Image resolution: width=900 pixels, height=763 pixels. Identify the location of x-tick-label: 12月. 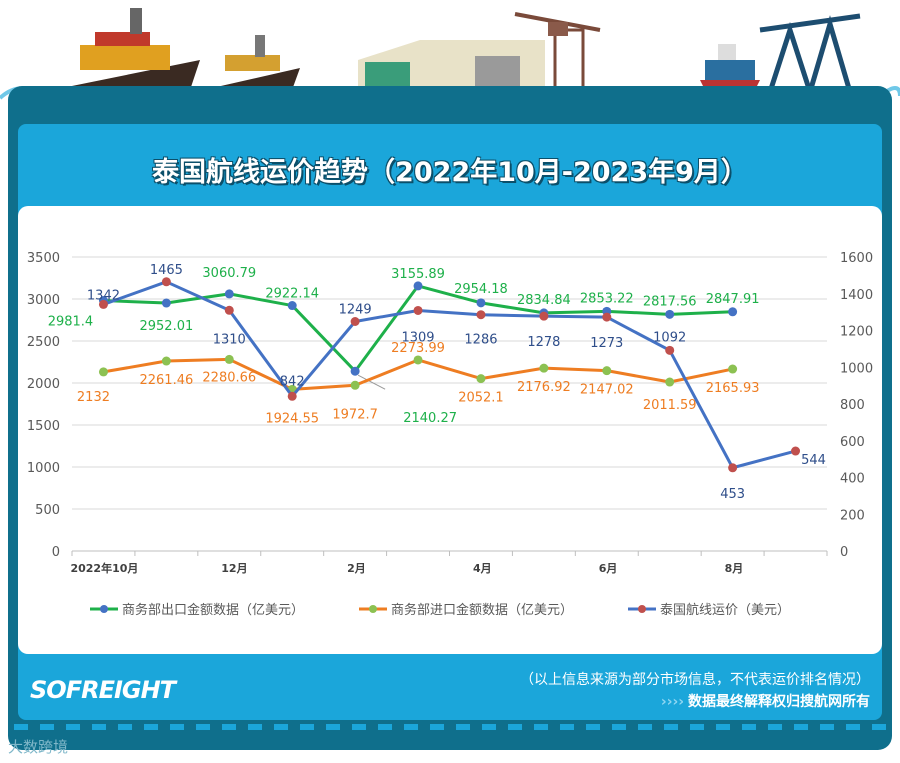
(234, 568).